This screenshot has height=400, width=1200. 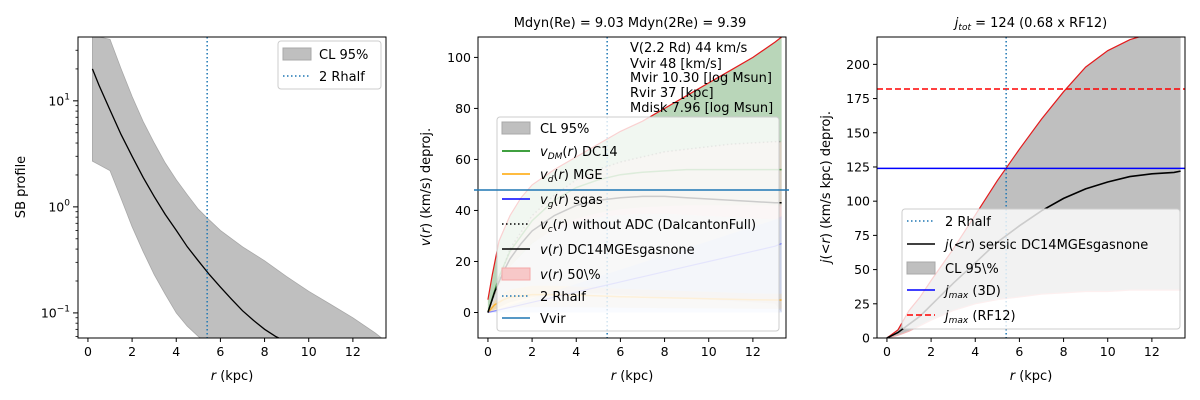 I want to click on y-tick-label: 40, so click(x=463, y=210).